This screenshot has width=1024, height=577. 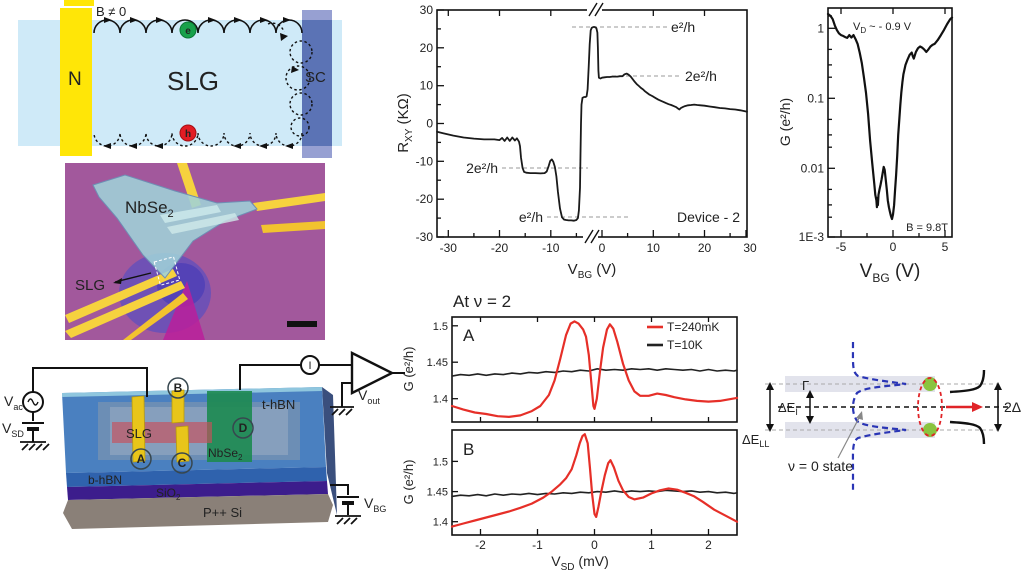 I want to click on panel-b-box, so click(x=594, y=482).